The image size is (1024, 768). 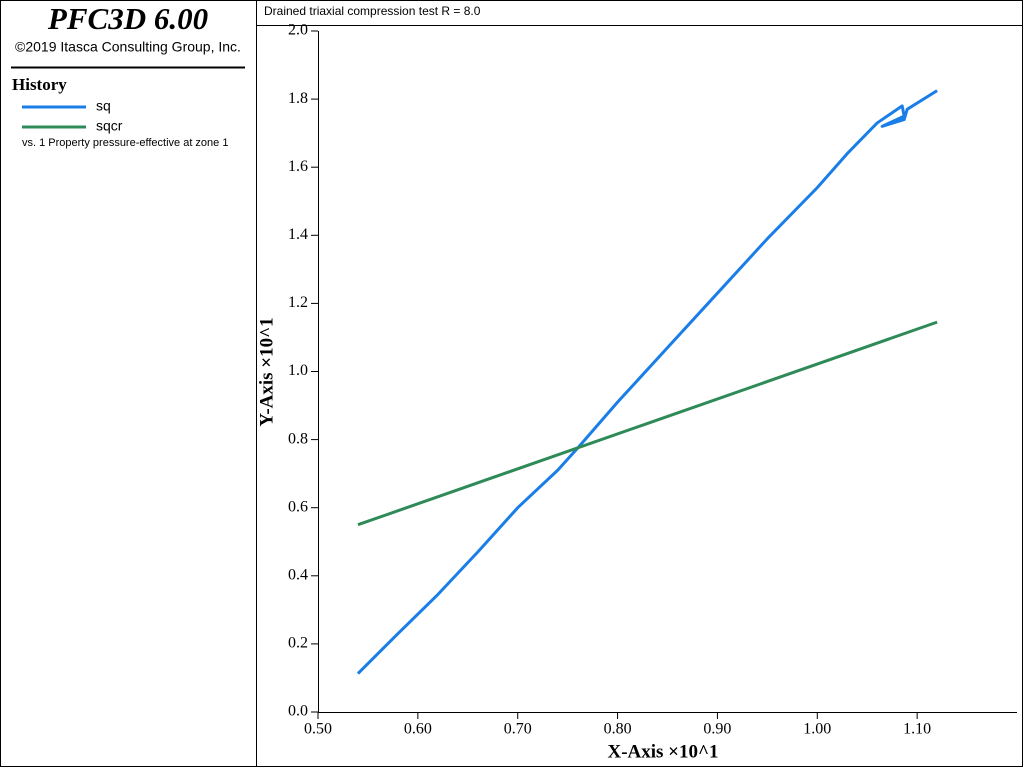 I want to click on x-axis-label: X-Axis ×10^1, so click(x=662, y=751).